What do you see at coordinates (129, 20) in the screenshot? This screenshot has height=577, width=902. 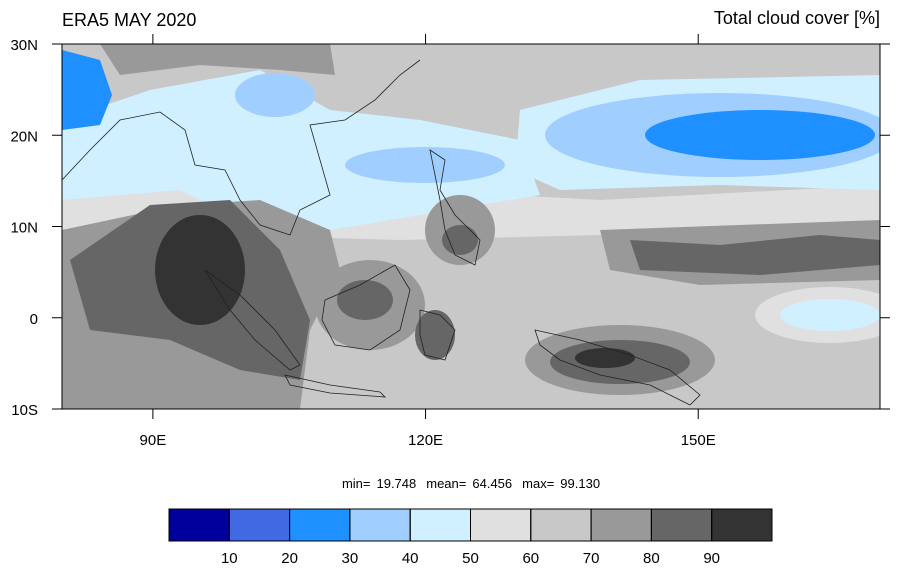 I see `chart-title: ERA5 MAY 2020` at bounding box center [129, 20].